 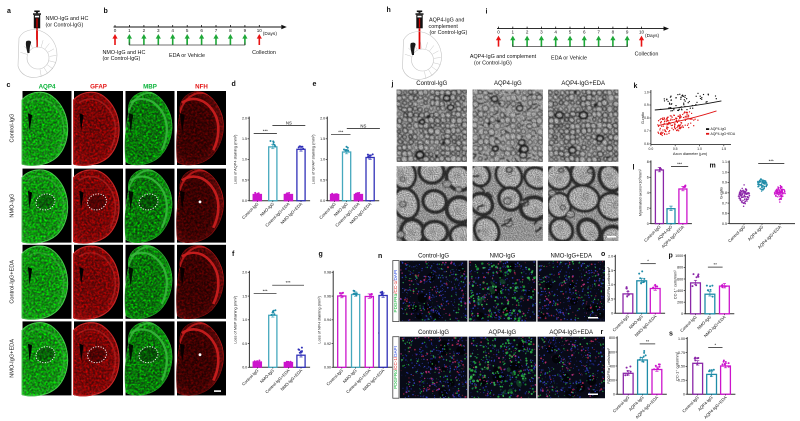 What do you see at coordinates (244, 201) in the screenshot?
I see `svg-text: 0.0` at bounding box center [244, 201].